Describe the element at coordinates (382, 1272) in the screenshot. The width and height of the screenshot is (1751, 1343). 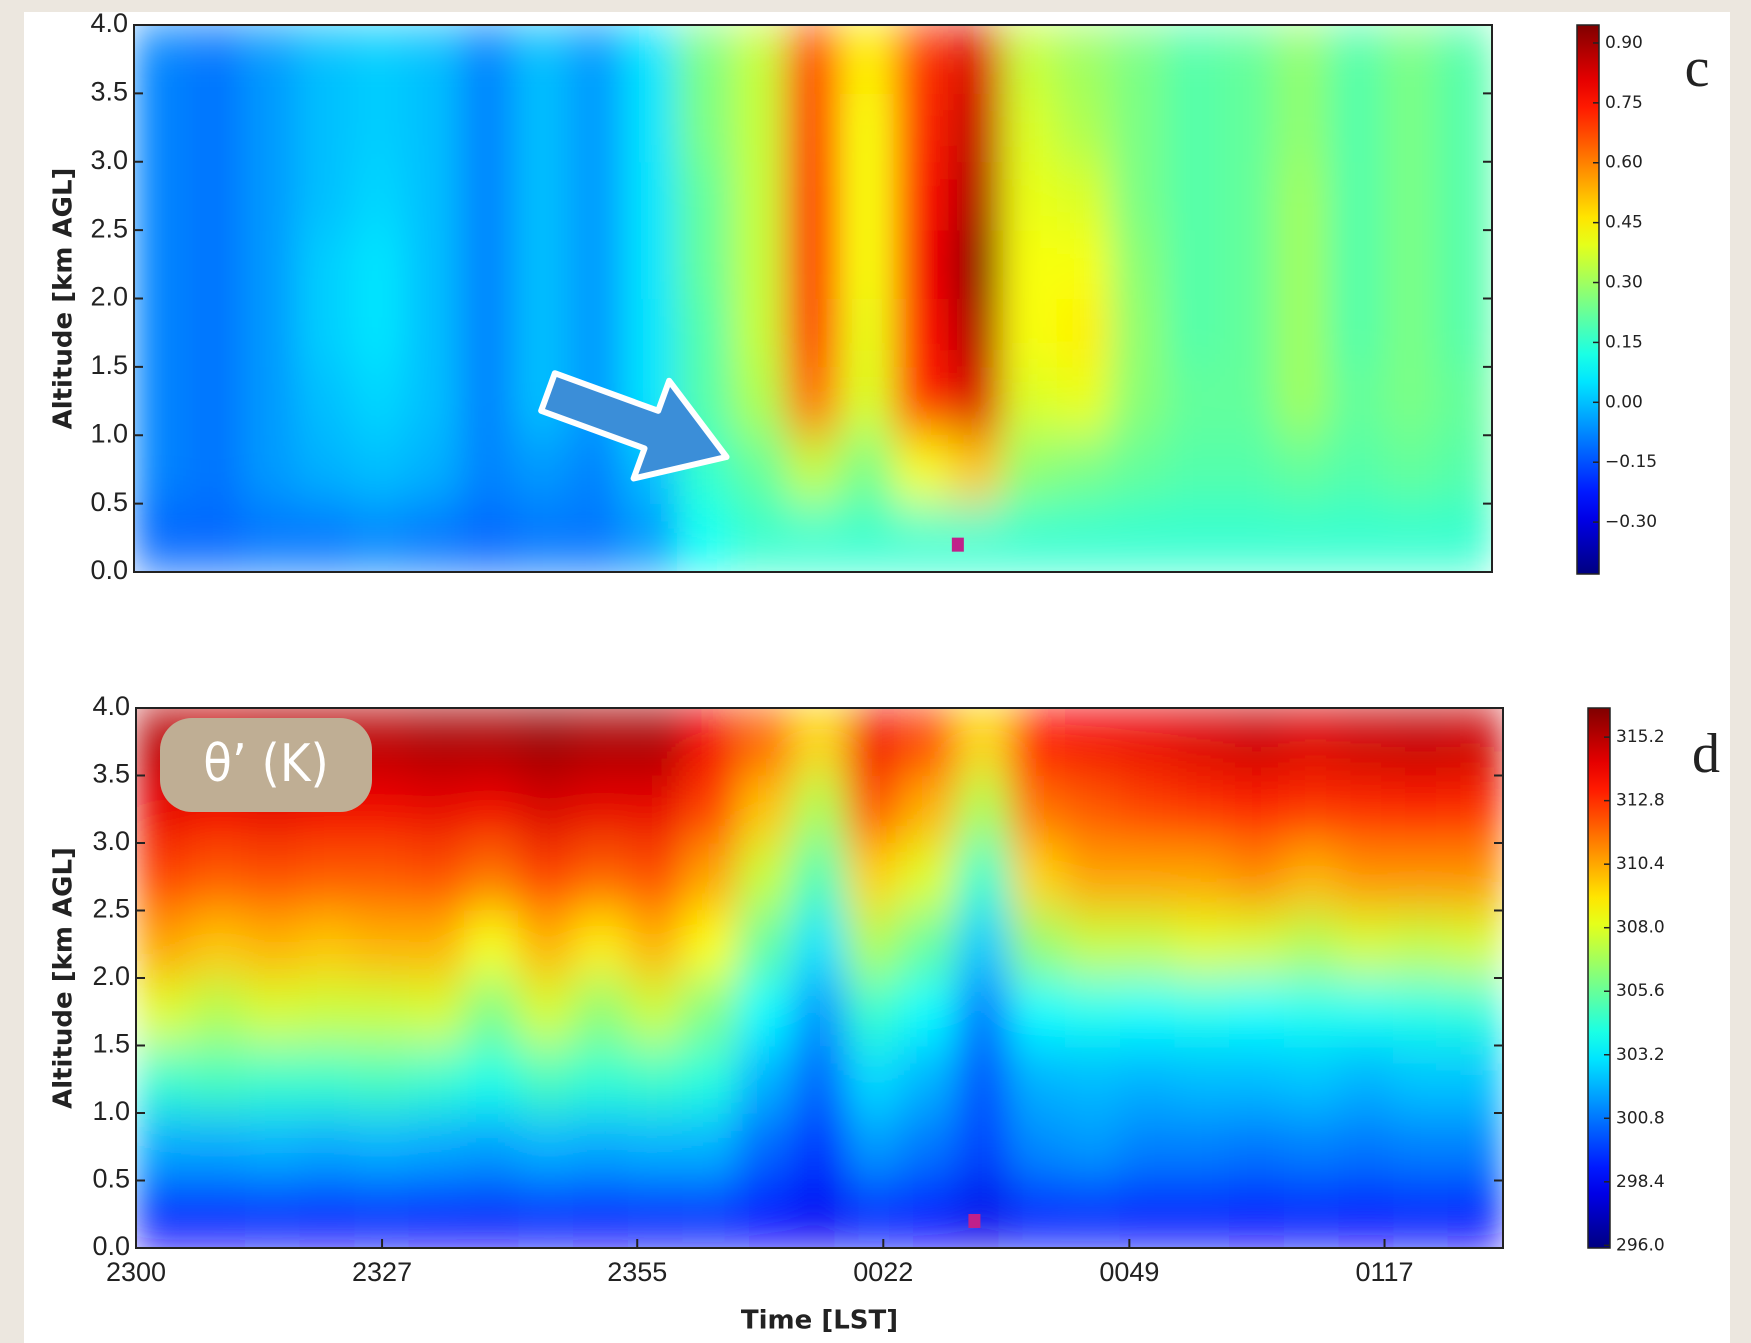
I see `x-tick-label: 2327` at that location.